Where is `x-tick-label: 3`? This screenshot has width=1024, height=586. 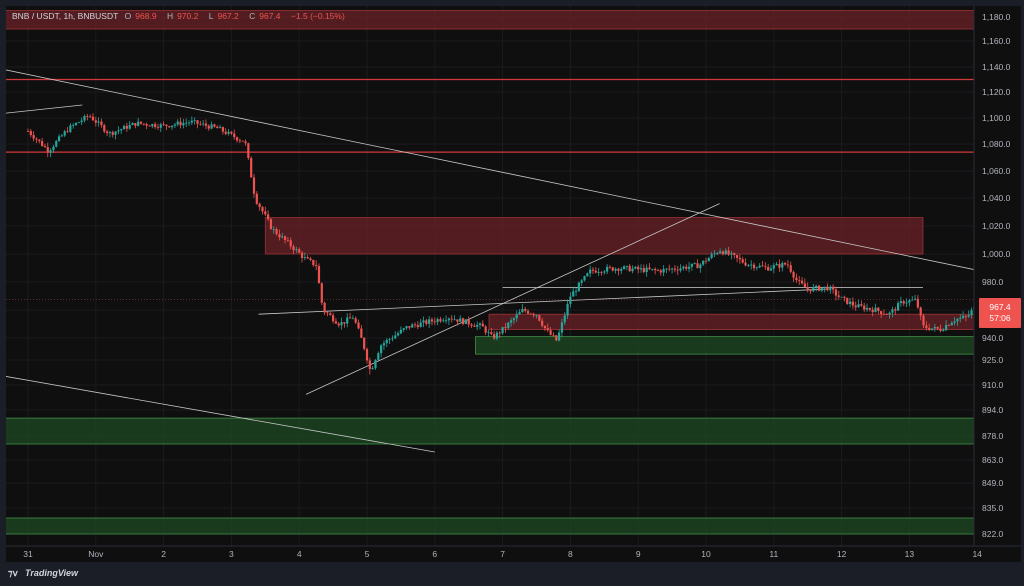 x-tick-label: 3 is located at coordinates (231, 554).